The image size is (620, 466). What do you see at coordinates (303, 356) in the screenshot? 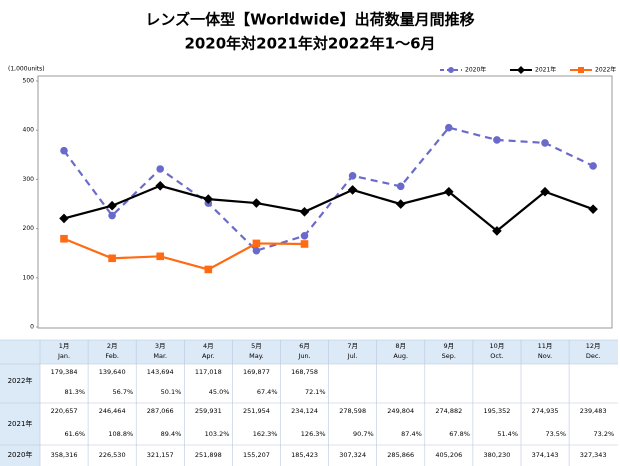
I see `table-header: Jun.` at bounding box center [303, 356].